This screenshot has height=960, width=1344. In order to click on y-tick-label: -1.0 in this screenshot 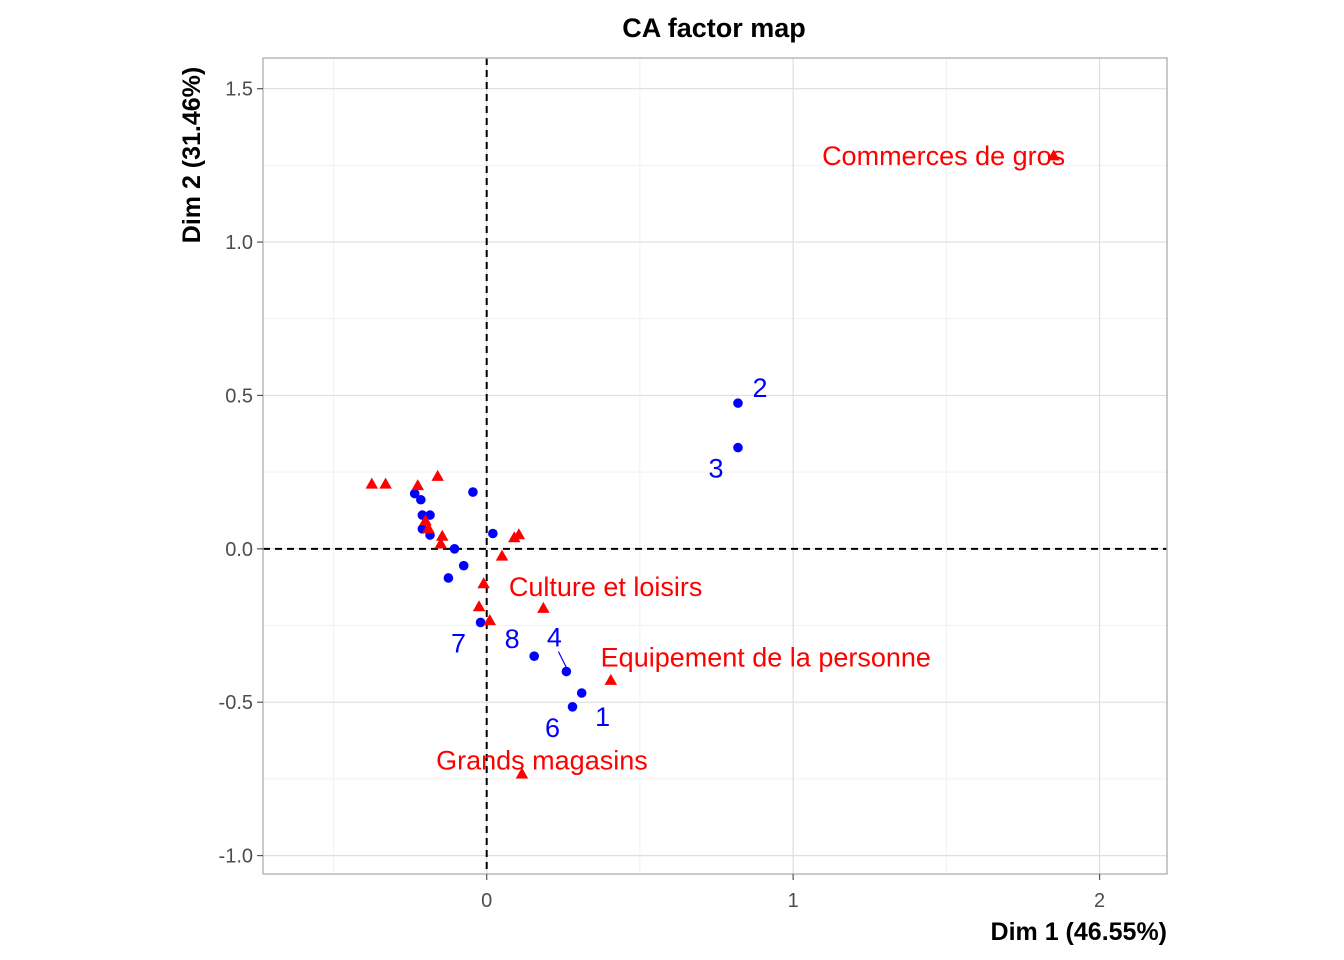, I will do `click(236, 857)`.